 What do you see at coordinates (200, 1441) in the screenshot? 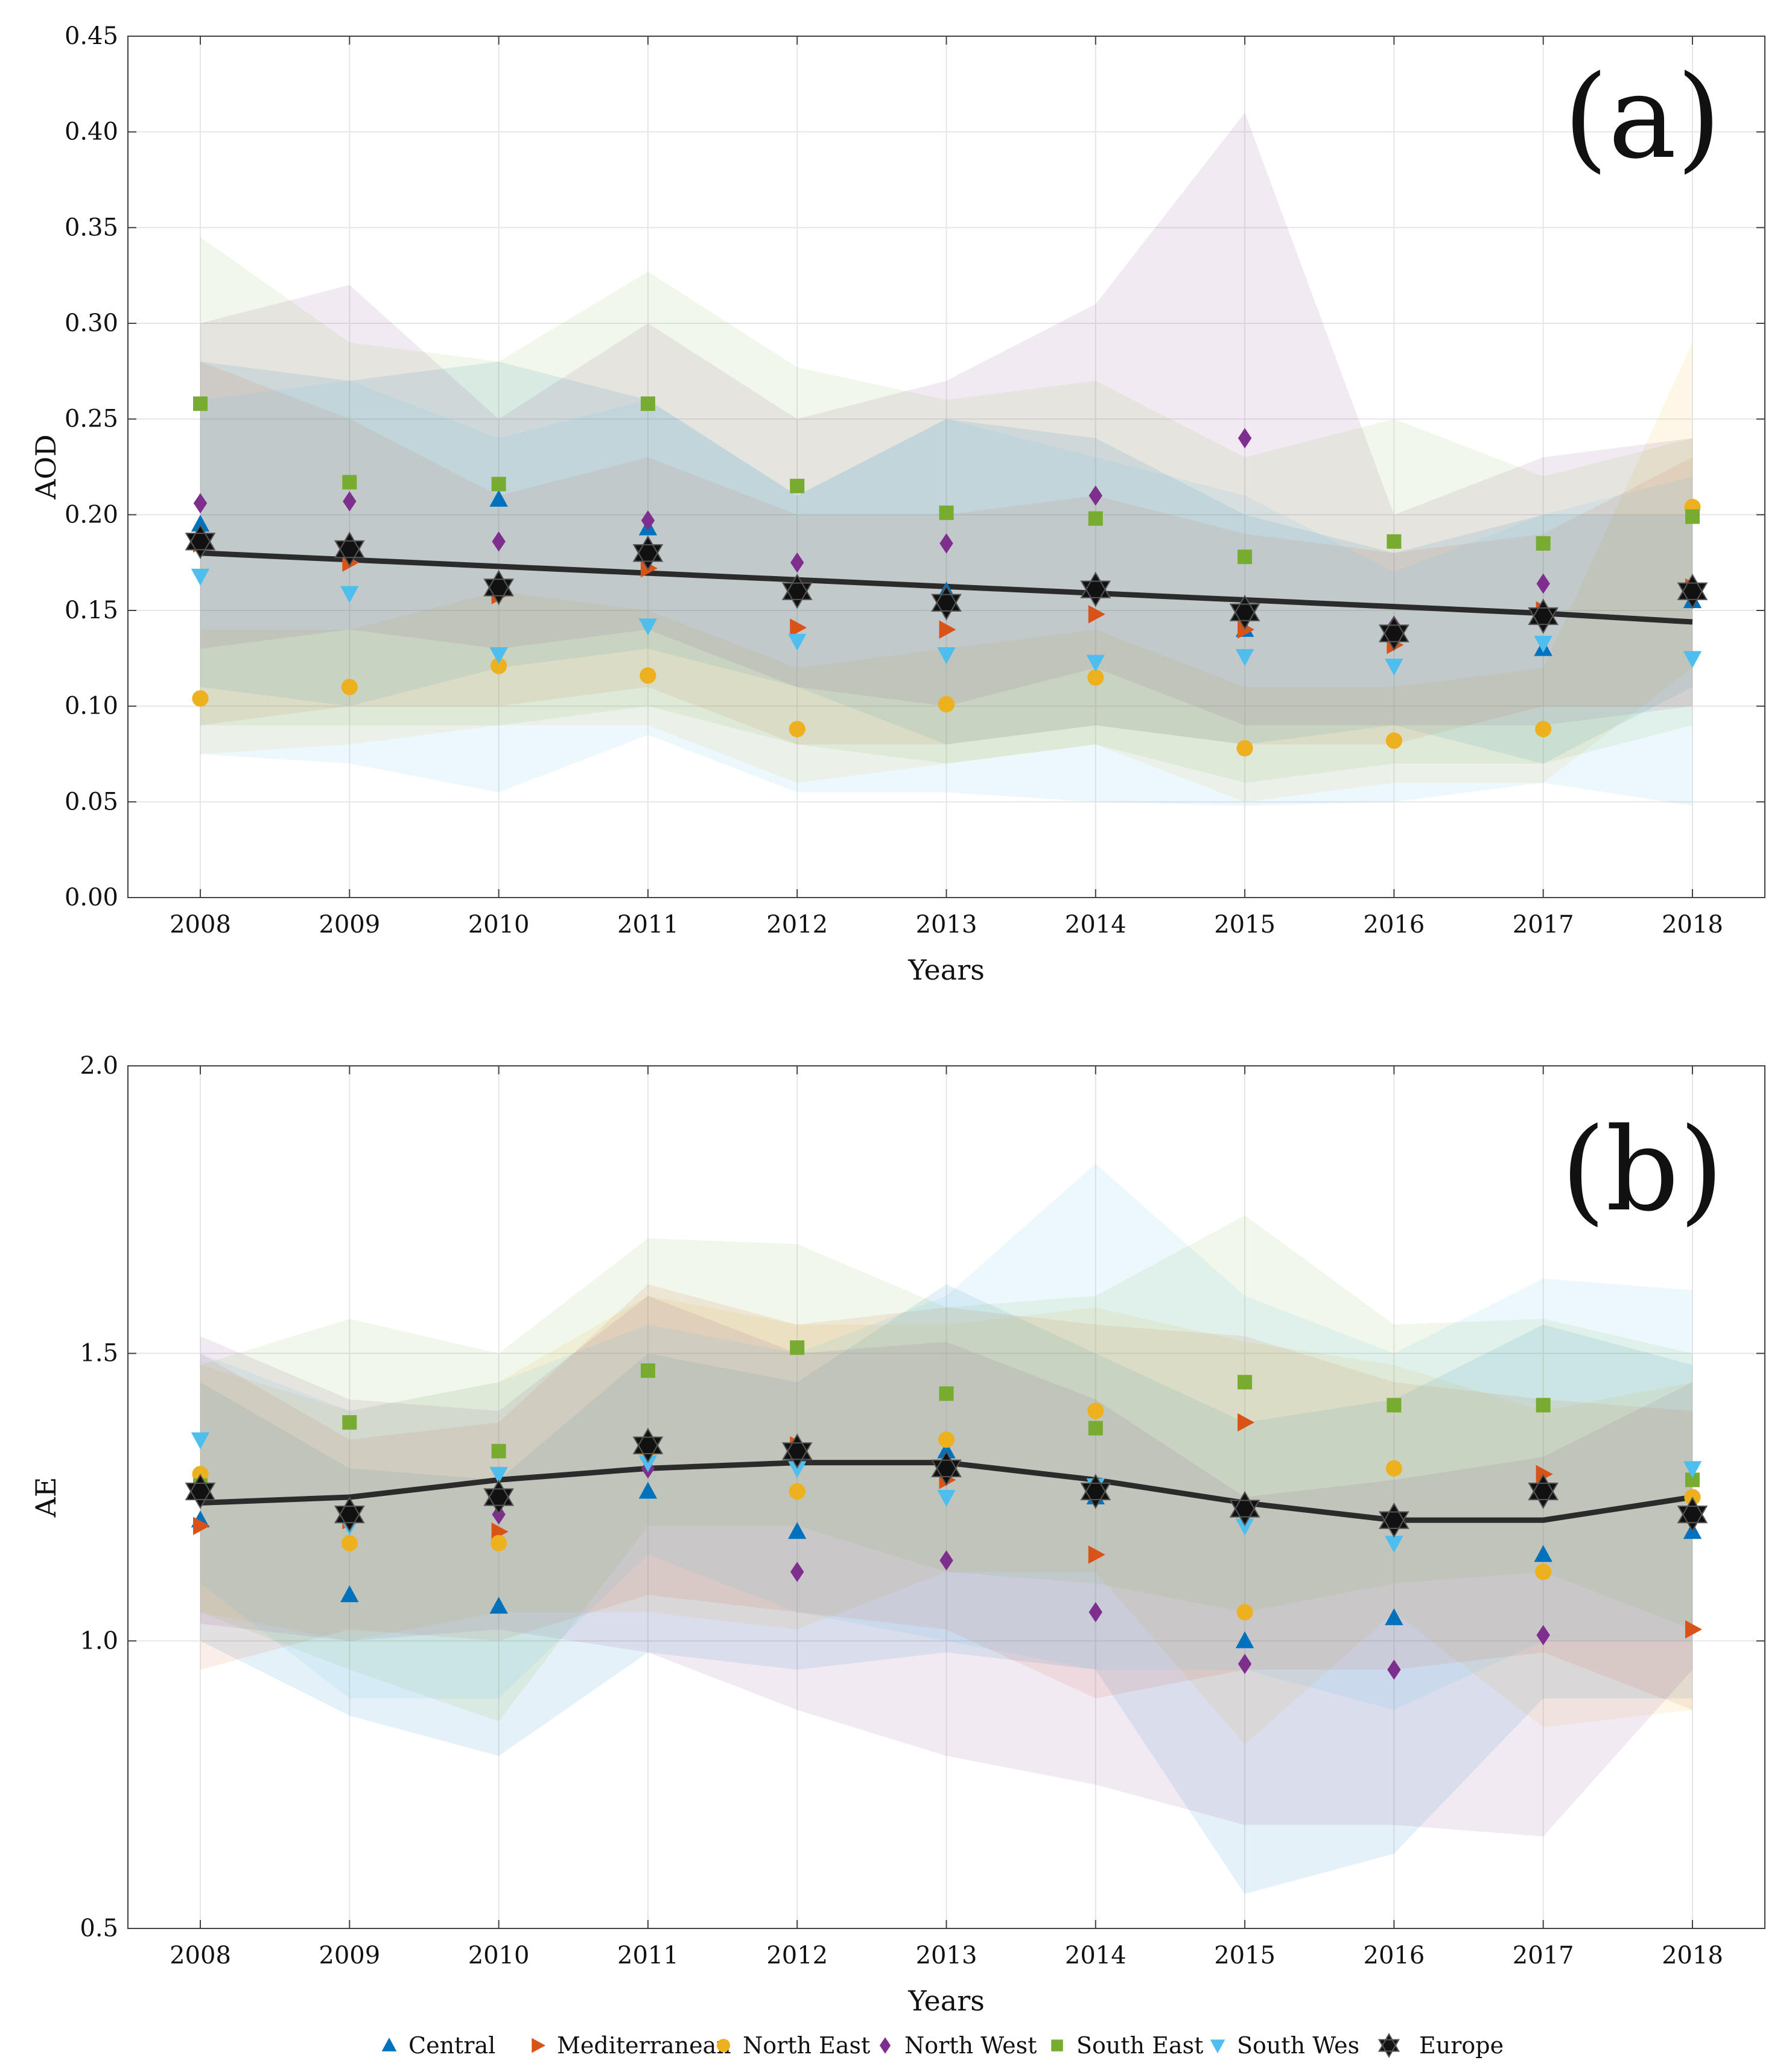
I see `point-south-wes-2008` at bounding box center [200, 1441].